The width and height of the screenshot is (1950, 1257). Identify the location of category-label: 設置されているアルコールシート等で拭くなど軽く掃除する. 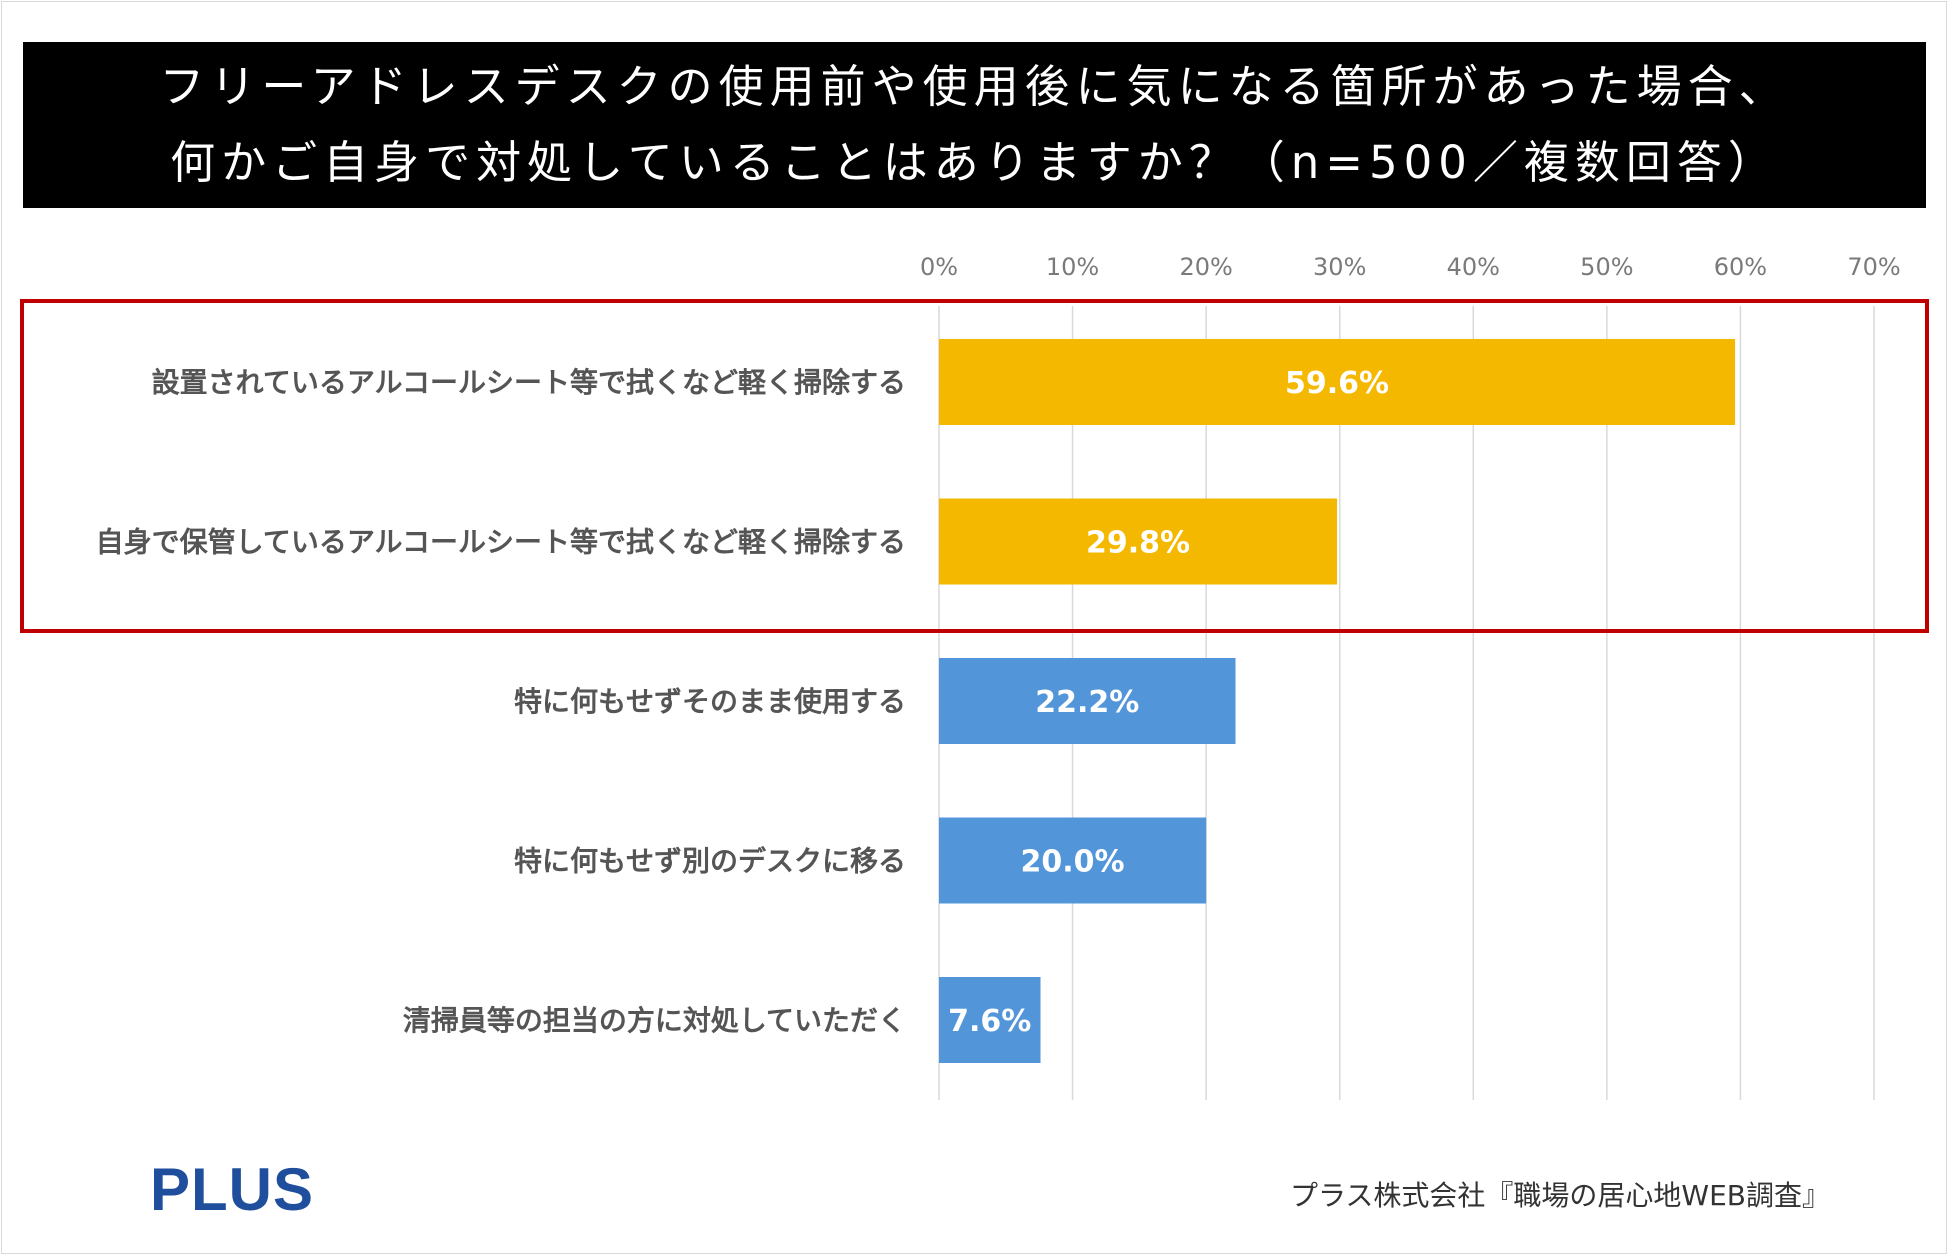
(529, 382).